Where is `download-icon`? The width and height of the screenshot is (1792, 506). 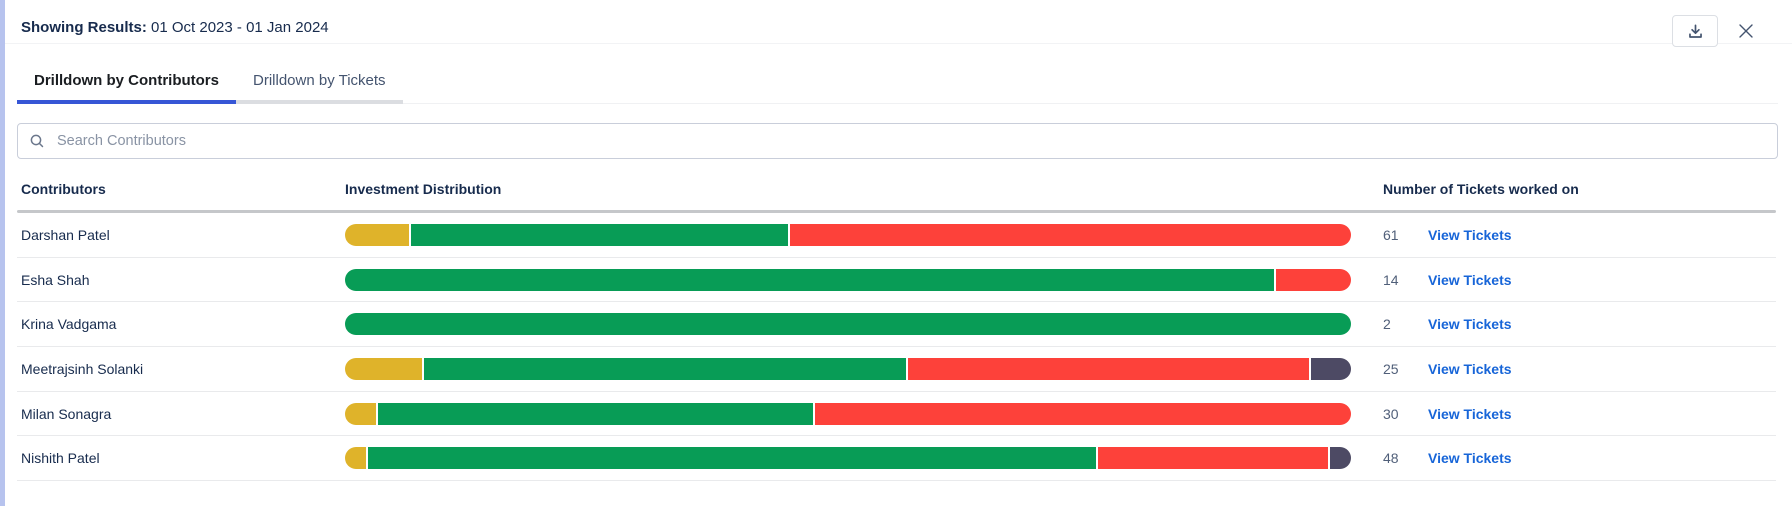 download-icon is located at coordinates (1695, 31).